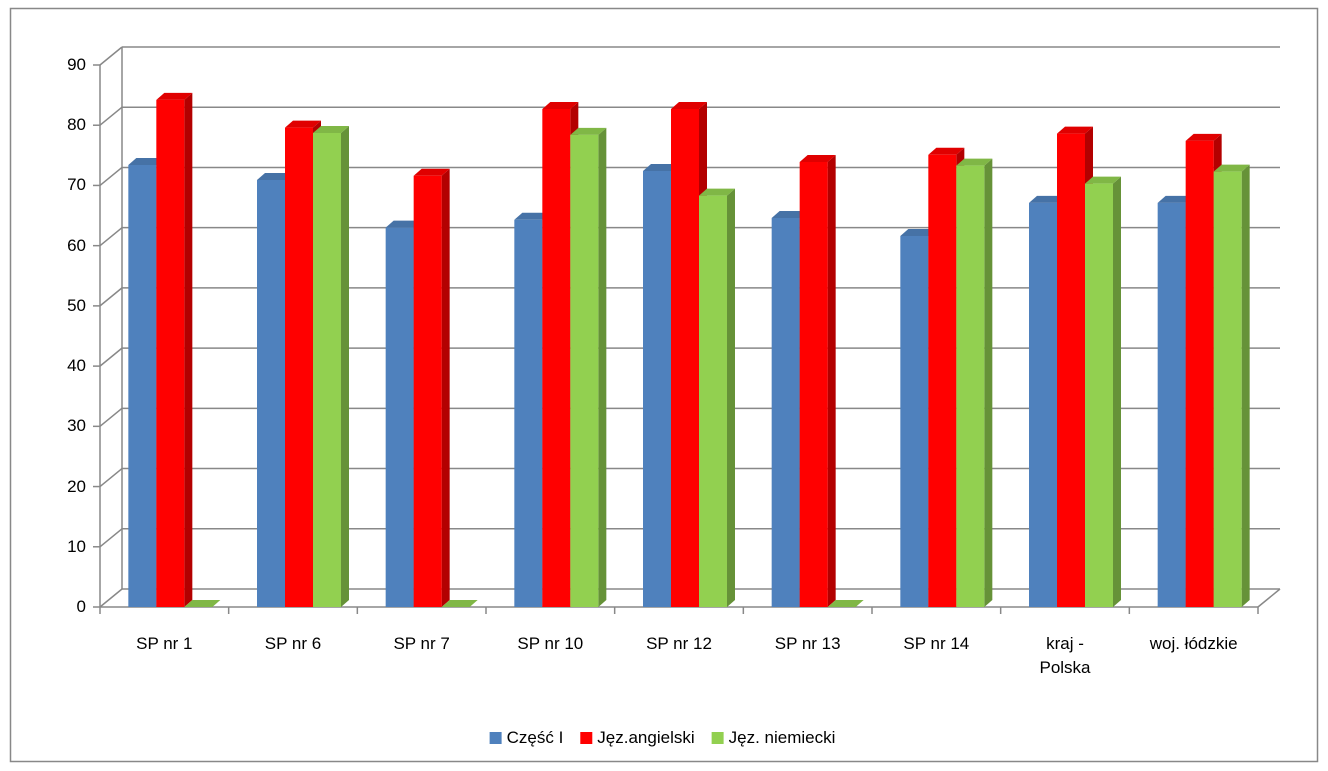 Image resolution: width=1328 pixels, height=771 pixels. Describe the element at coordinates (81, 606) in the screenshot. I see `y-tick-label: 0` at that location.